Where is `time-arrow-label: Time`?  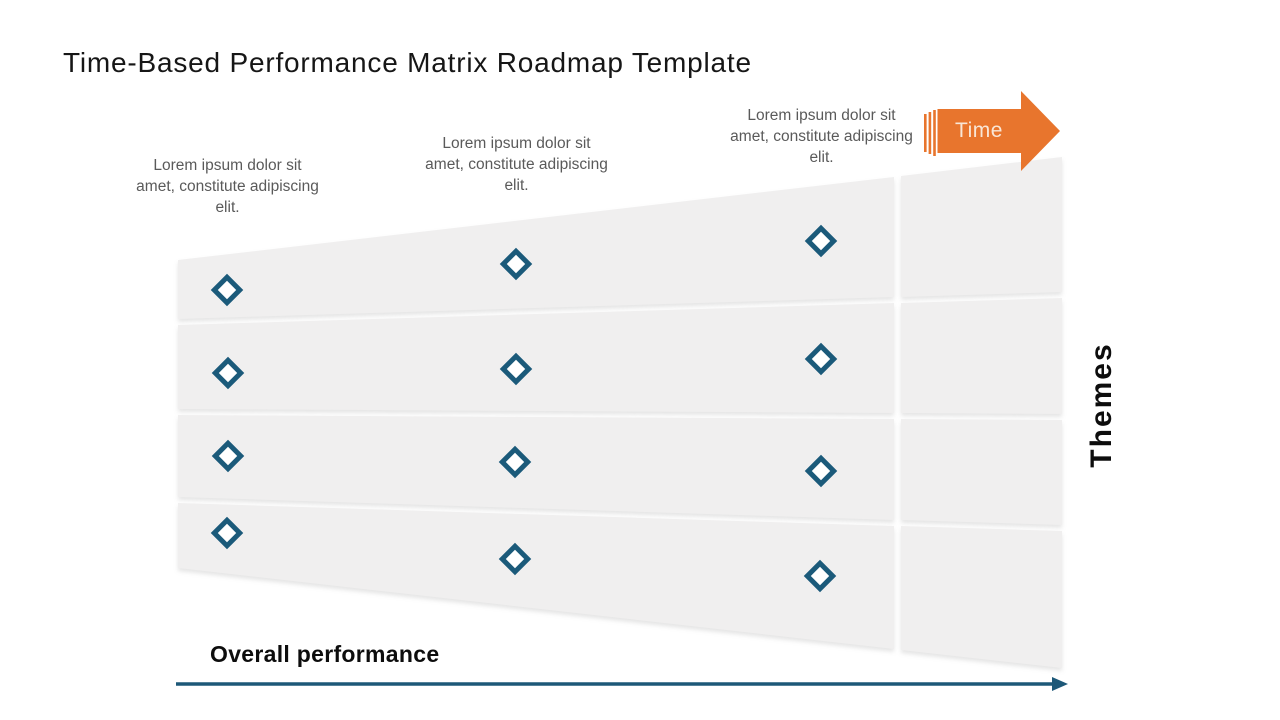 time-arrow-label: Time is located at coordinates (979, 130).